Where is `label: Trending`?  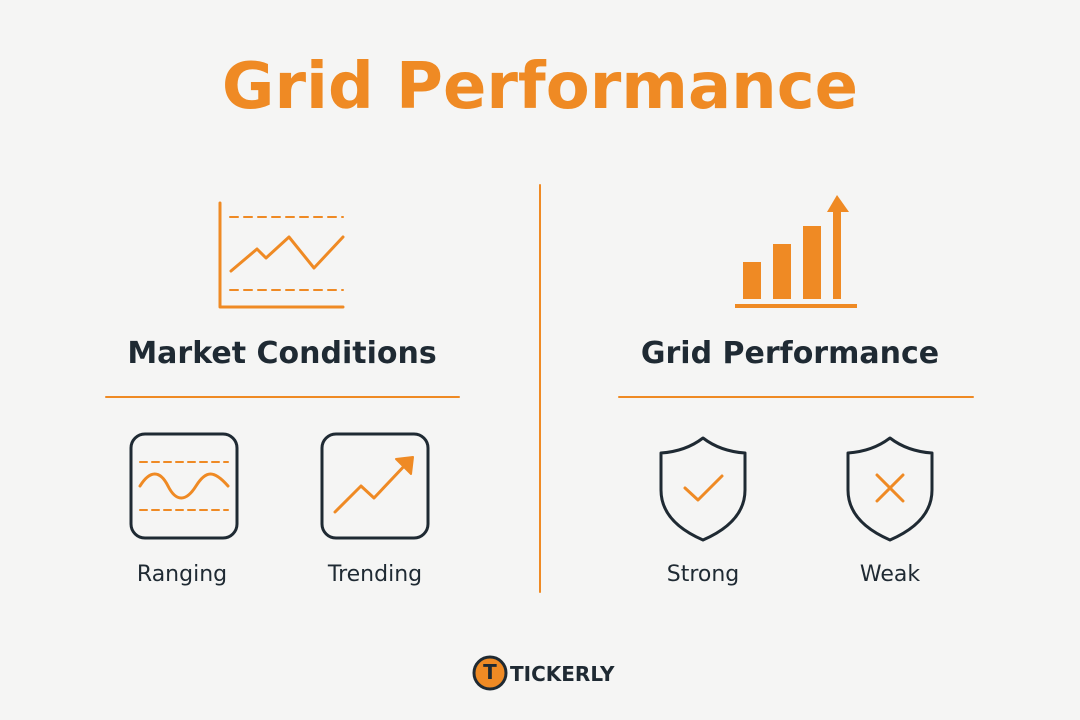 label: Trending is located at coordinates (375, 574).